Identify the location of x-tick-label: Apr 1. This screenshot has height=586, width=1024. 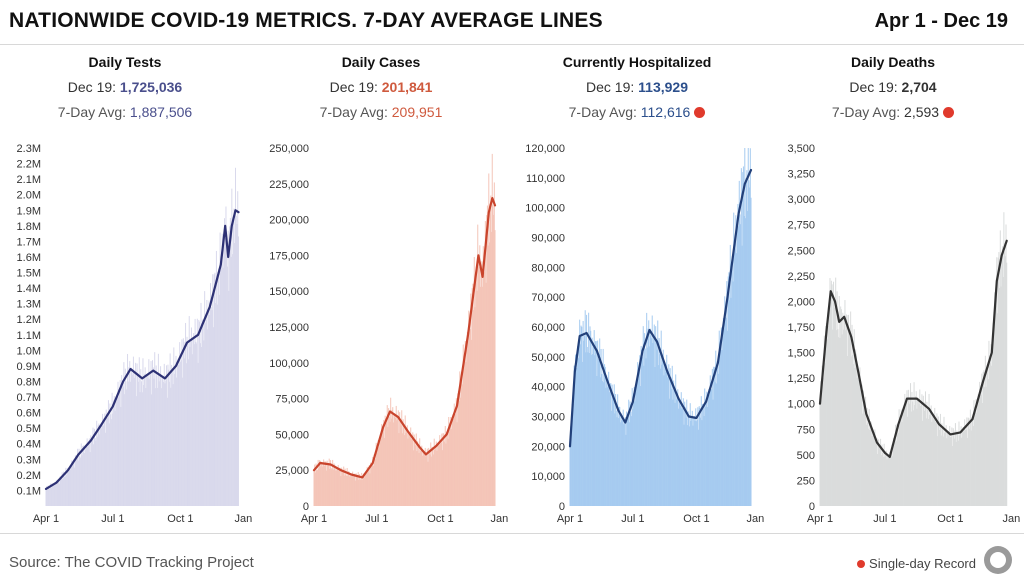
(820, 519).